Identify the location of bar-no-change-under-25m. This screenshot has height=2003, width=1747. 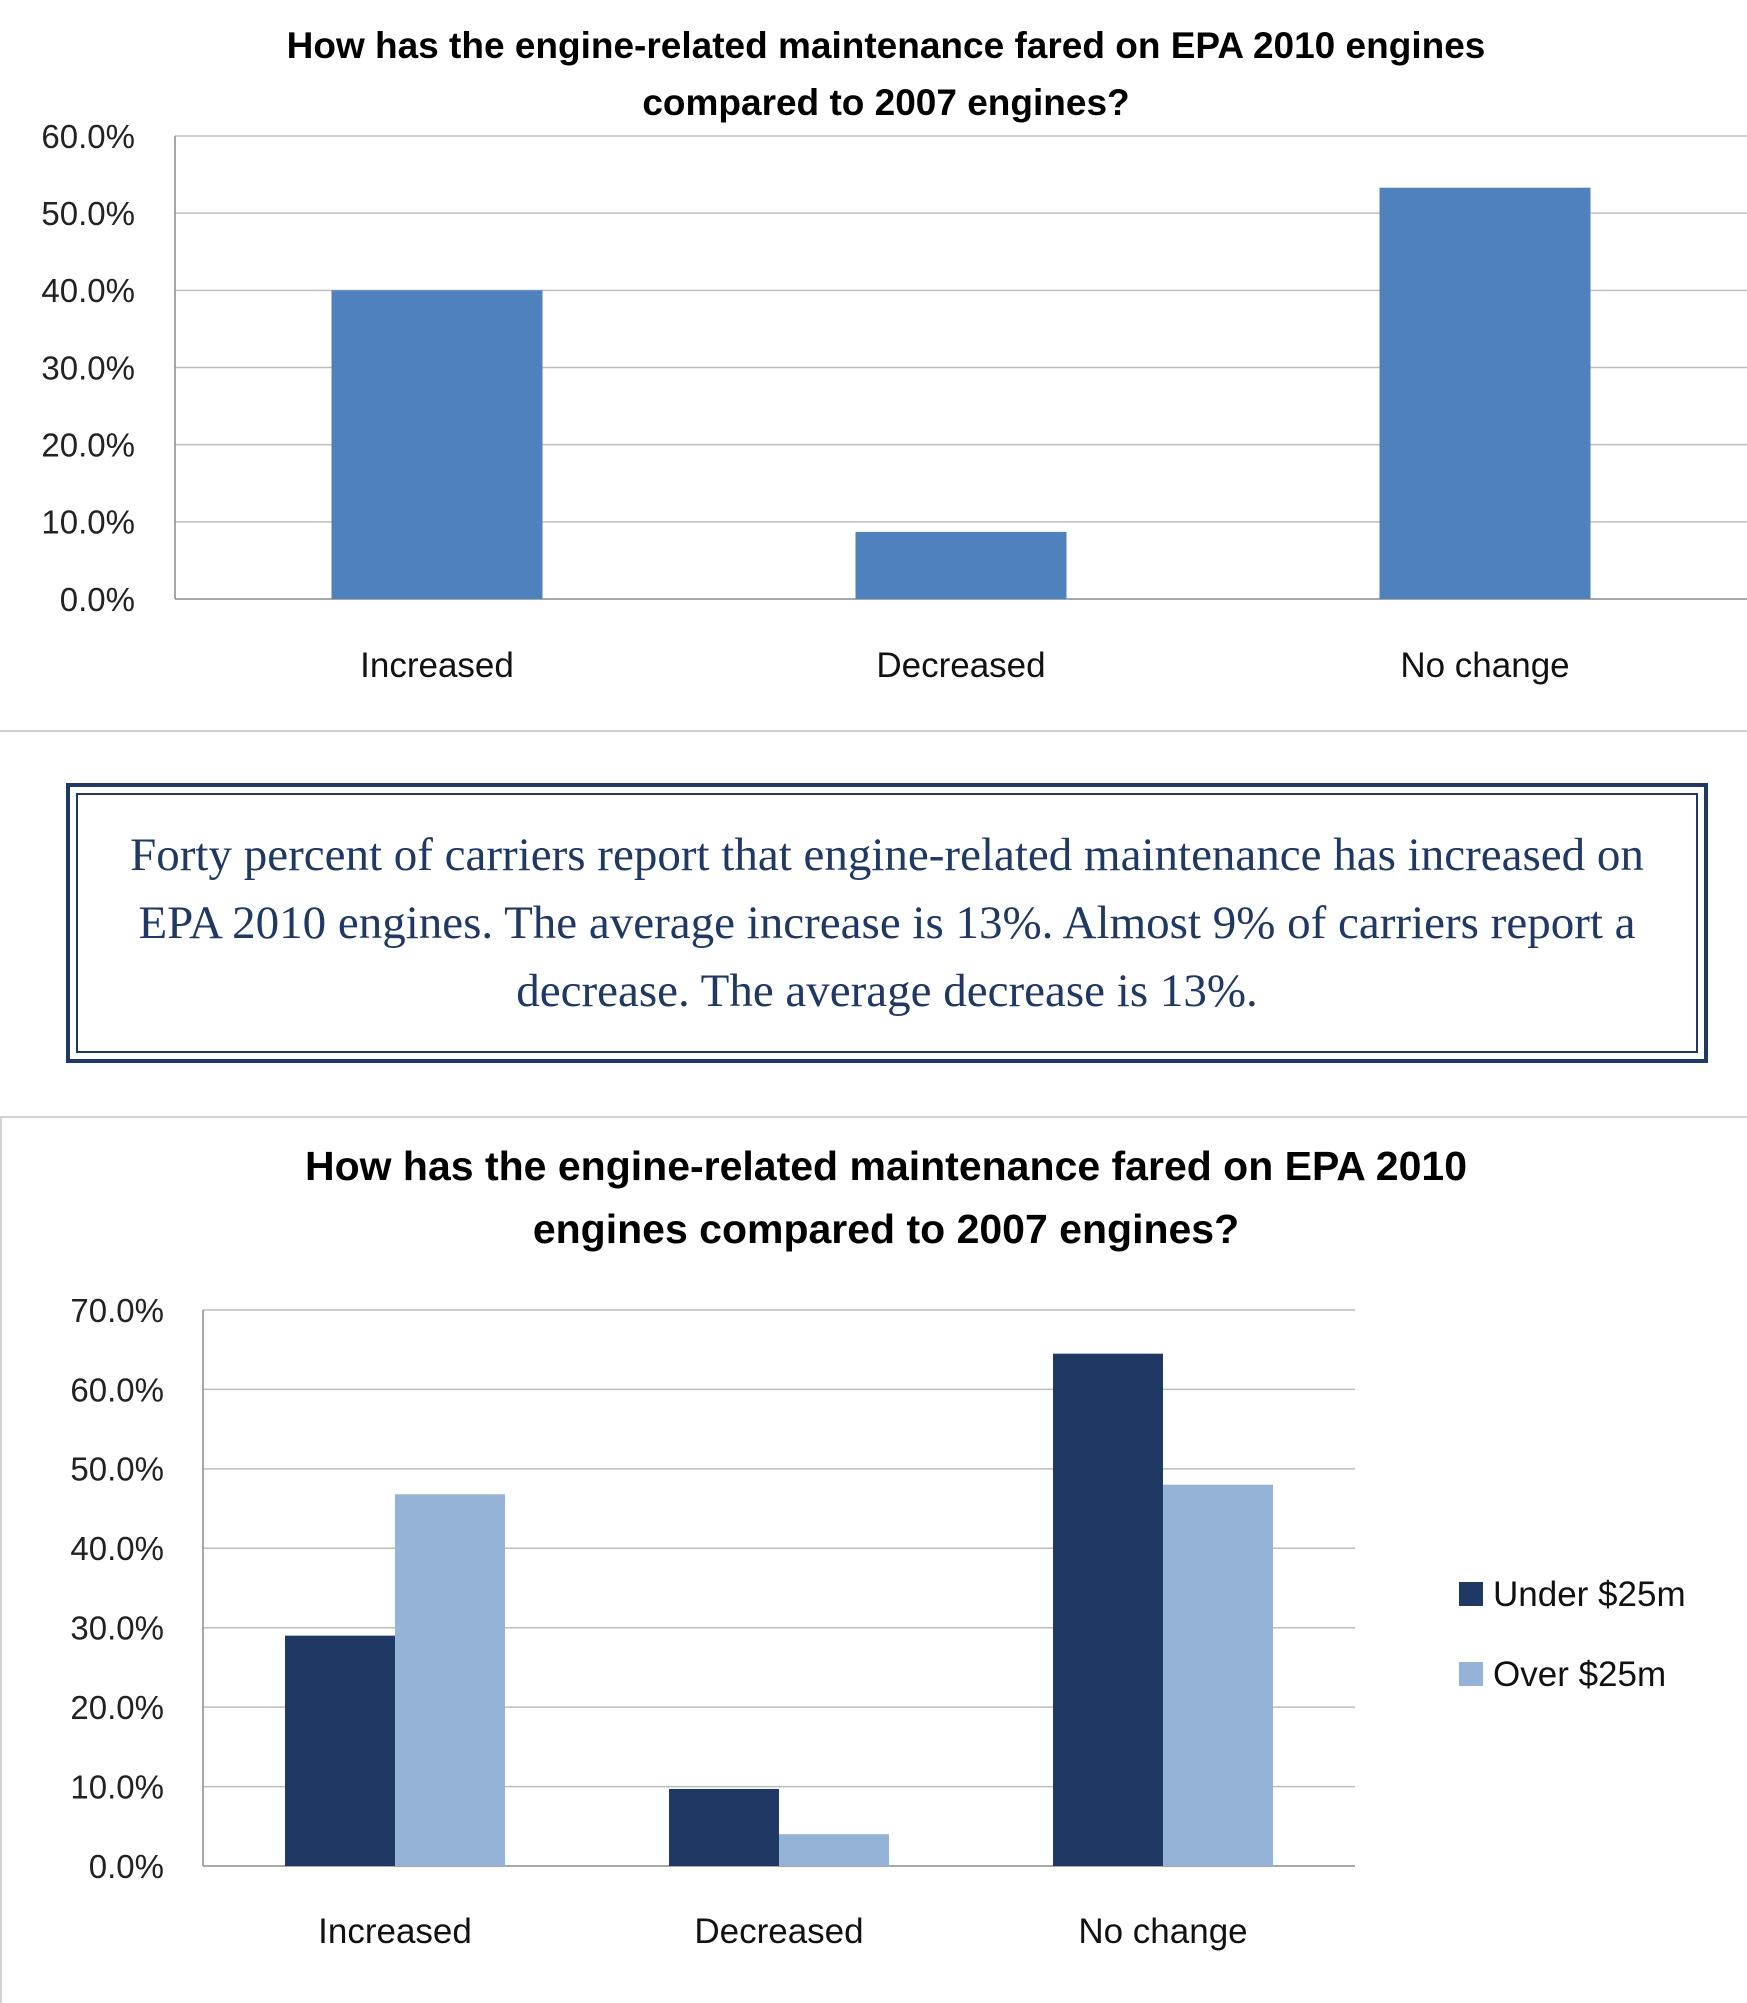
(1108, 1609).